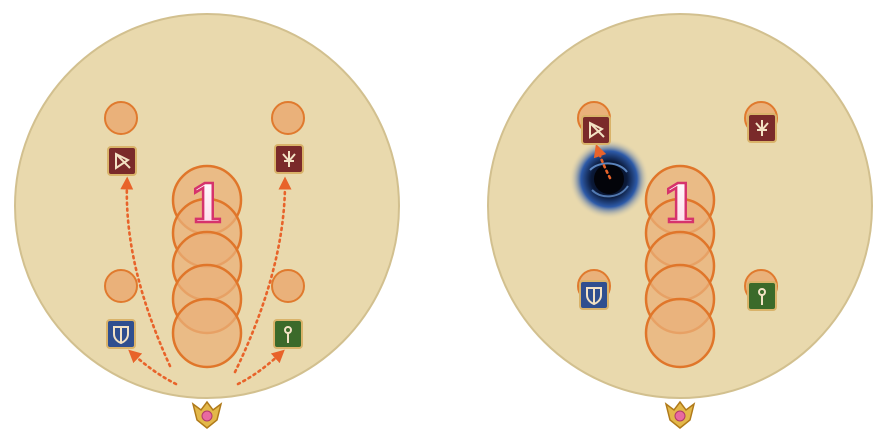  What do you see at coordinates (262, 275) in the screenshot?
I see `arrow-to-melee` at bounding box center [262, 275].